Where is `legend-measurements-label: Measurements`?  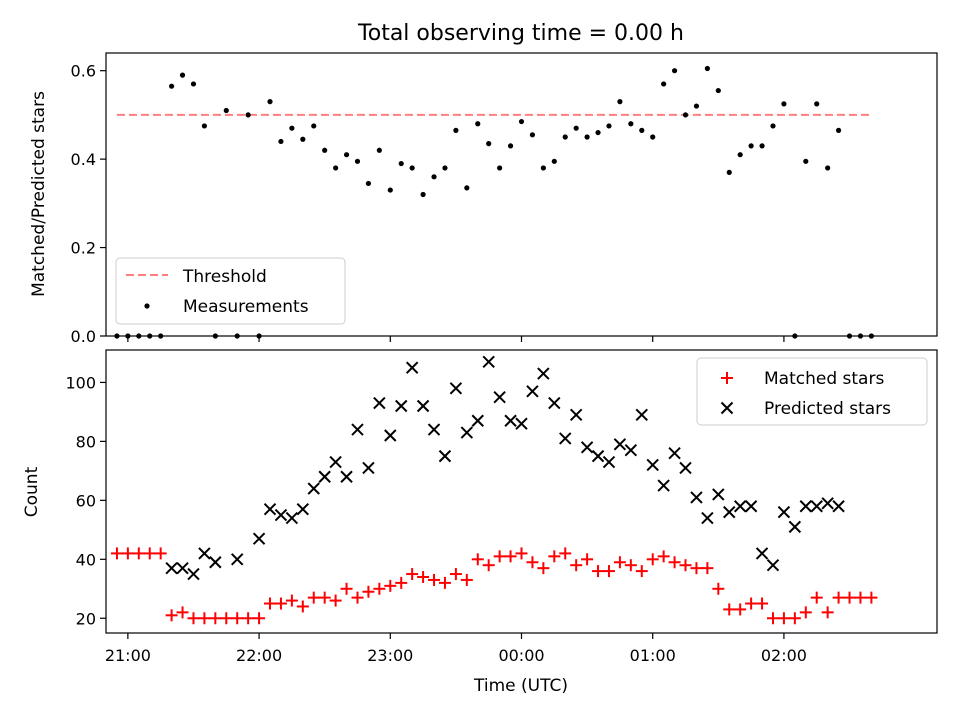 legend-measurements-label: Measurements is located at coordinates (246, 307).